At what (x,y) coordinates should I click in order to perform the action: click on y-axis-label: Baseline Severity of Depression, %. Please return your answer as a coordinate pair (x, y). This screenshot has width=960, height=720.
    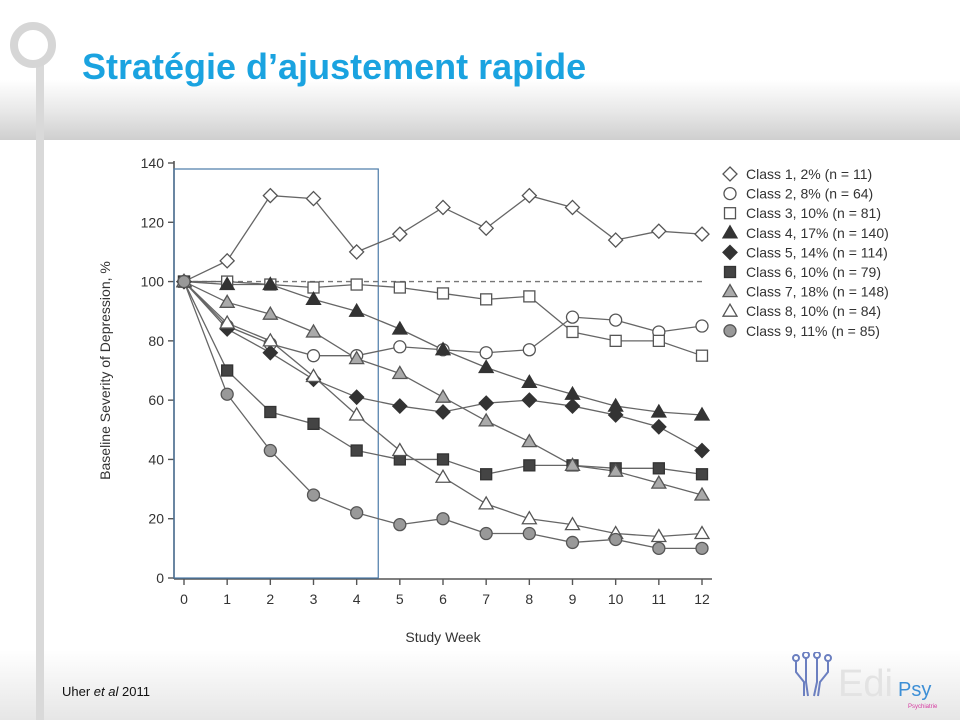
    Looking at the image, I should click on (105, 370).